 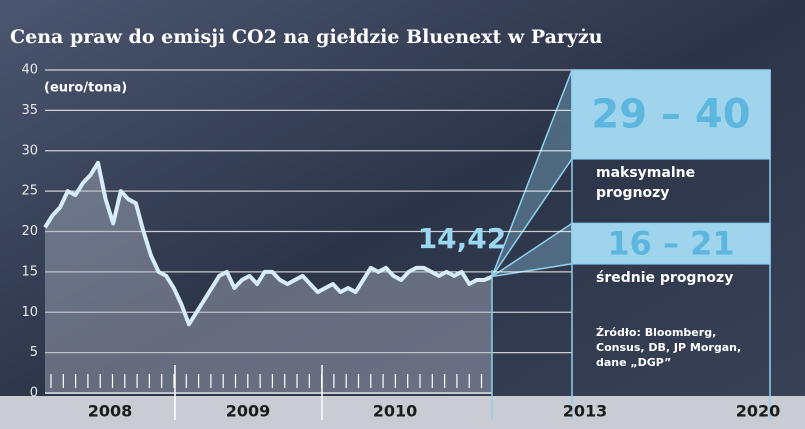 I want to click on y-axis-label: (euro/tona), so click(x=85, y=88).